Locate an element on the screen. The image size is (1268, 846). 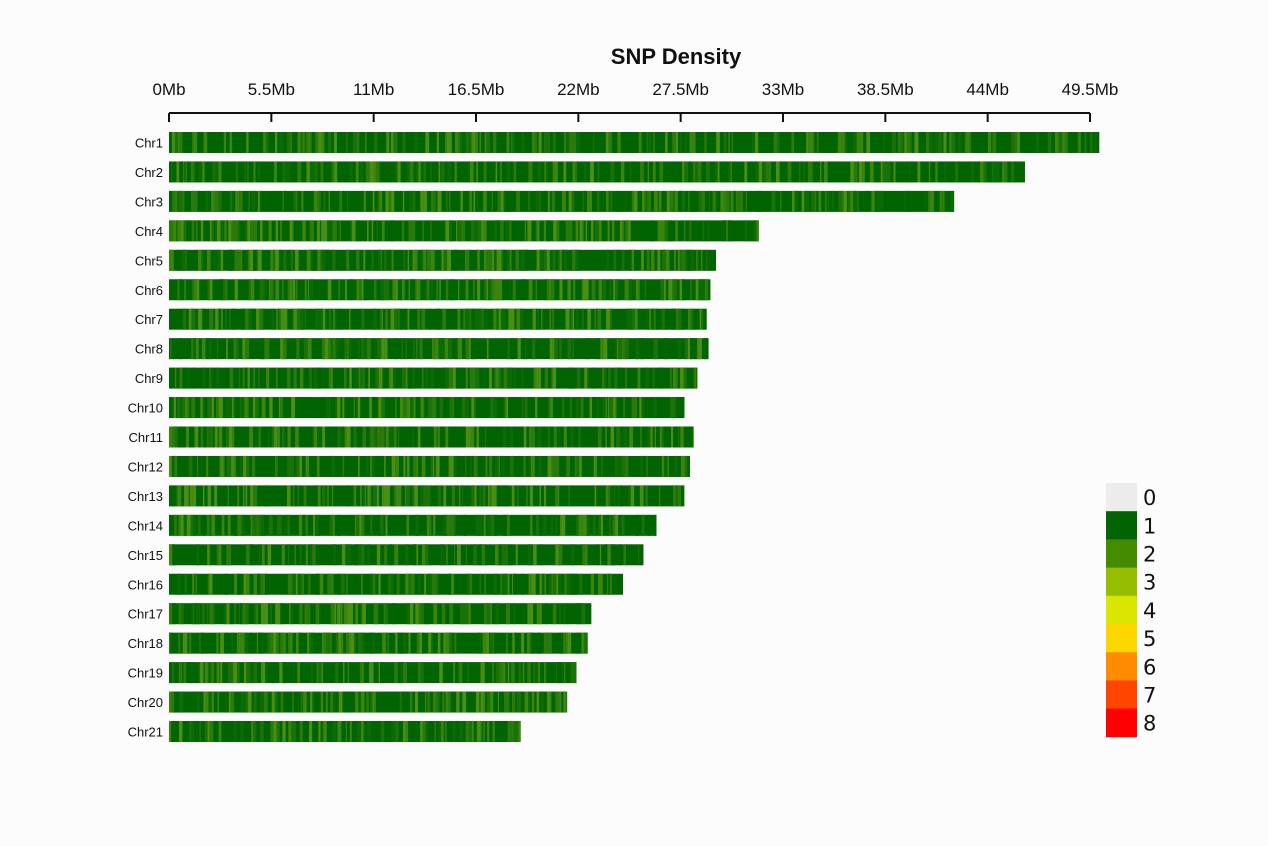
x-tick-label: 5.5Mb is located at coordinates (271, 89).